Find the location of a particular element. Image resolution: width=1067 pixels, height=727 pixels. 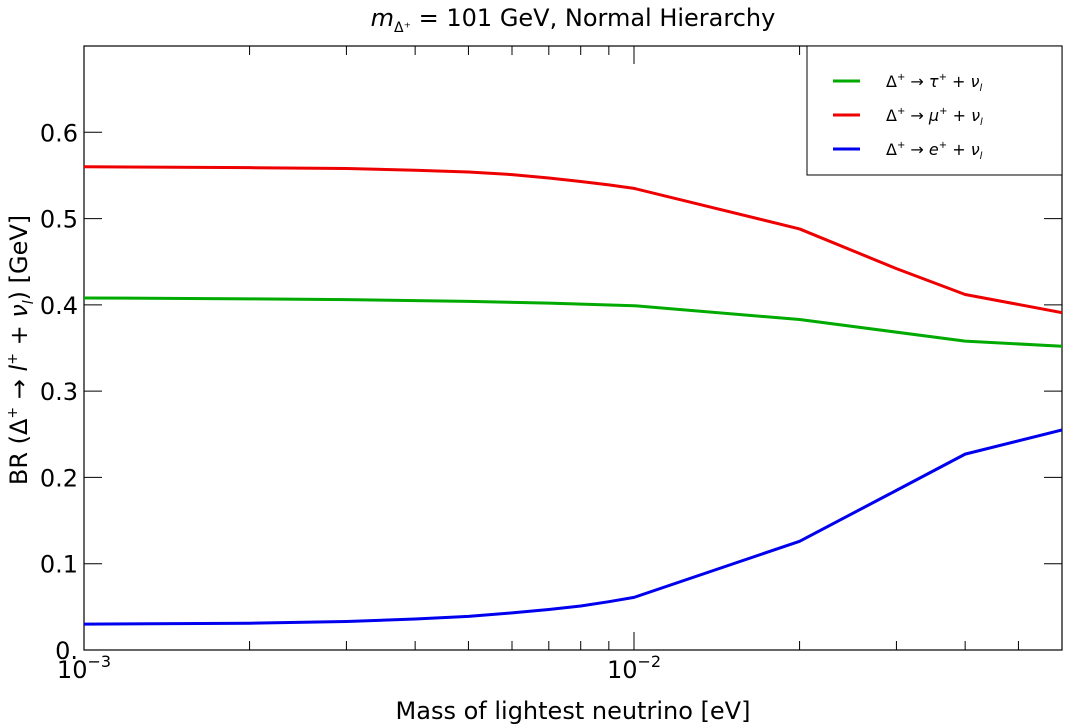

ylabel-l: l is located at coordinates (19, 367).